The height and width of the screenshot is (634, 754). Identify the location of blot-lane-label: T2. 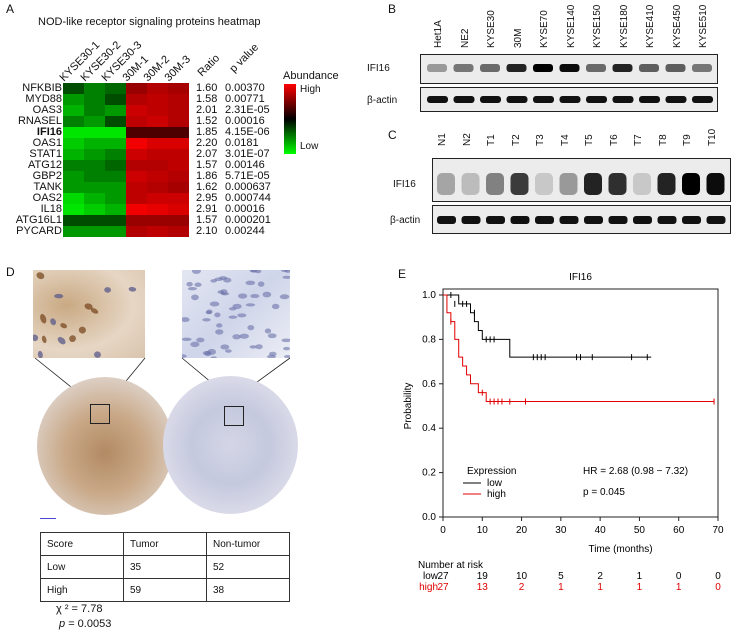
(516, 140).